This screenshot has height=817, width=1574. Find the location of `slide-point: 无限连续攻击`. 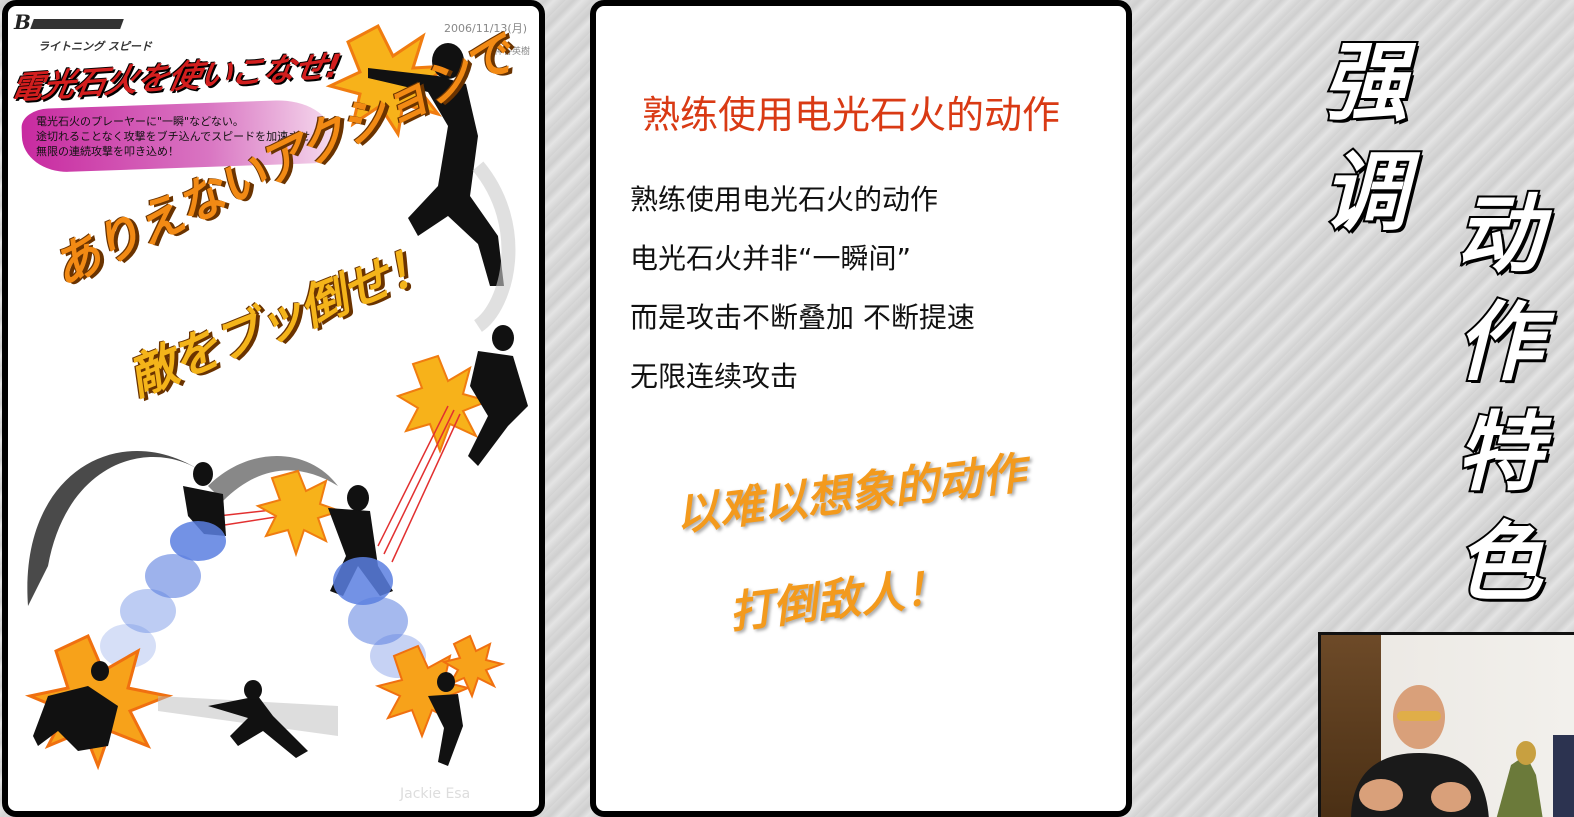

slide-point: 无限连续攻击 is located at coordinates (714, 376).